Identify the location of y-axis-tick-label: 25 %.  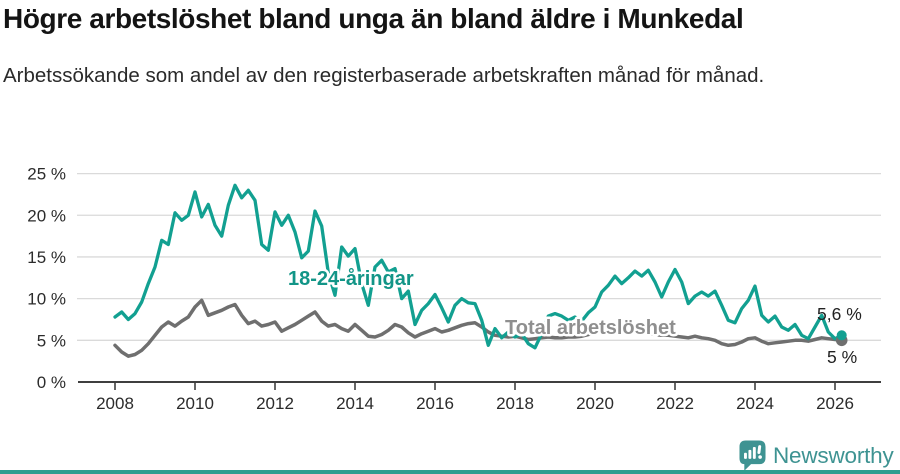
(46, 174).